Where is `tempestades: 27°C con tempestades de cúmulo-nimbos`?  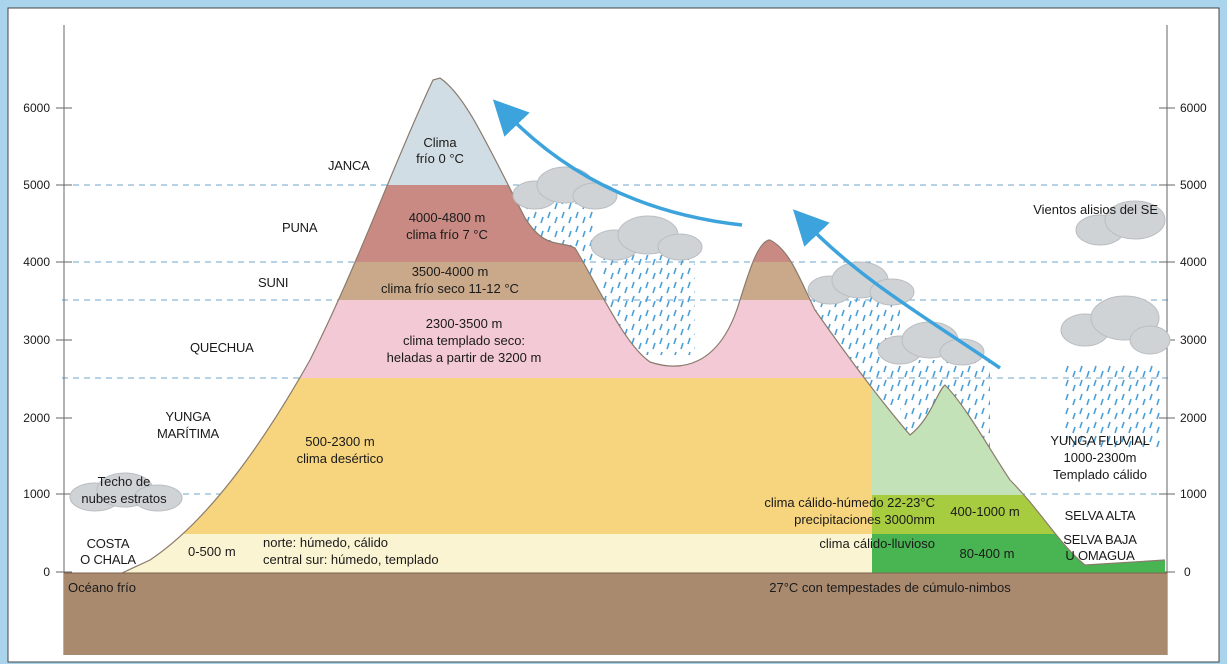 tempestades: 27°C con tempestades de cúmulo-nimbos is located at coordinates (890, 587).